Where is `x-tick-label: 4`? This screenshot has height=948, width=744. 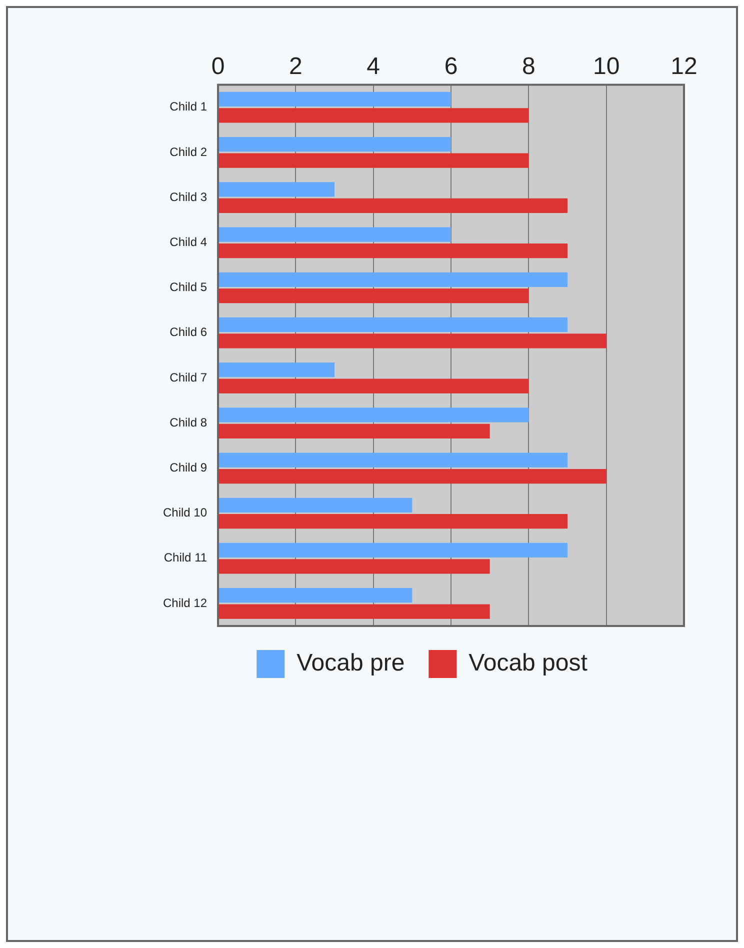
x-tick-label: 4 is located at coordinates (373, 66).